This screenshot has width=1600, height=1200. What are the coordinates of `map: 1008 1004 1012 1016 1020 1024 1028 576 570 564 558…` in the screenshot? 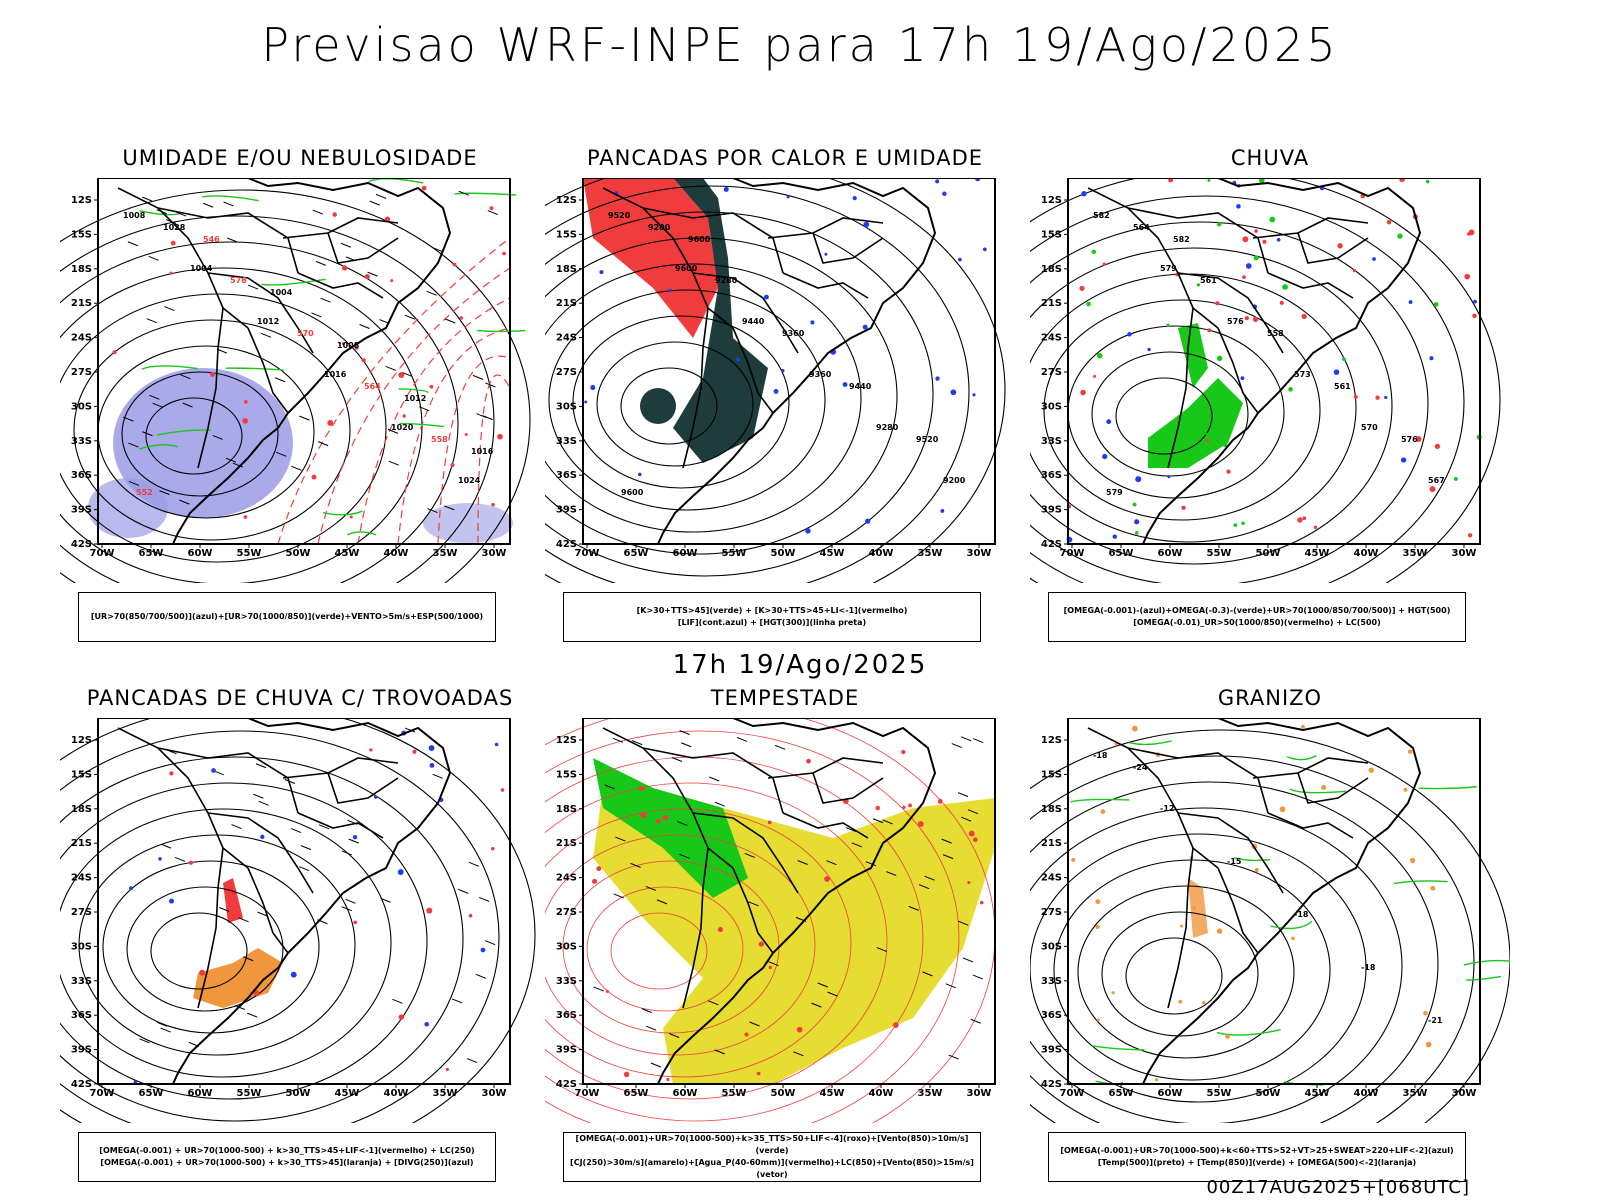 It's located at (300, 380).